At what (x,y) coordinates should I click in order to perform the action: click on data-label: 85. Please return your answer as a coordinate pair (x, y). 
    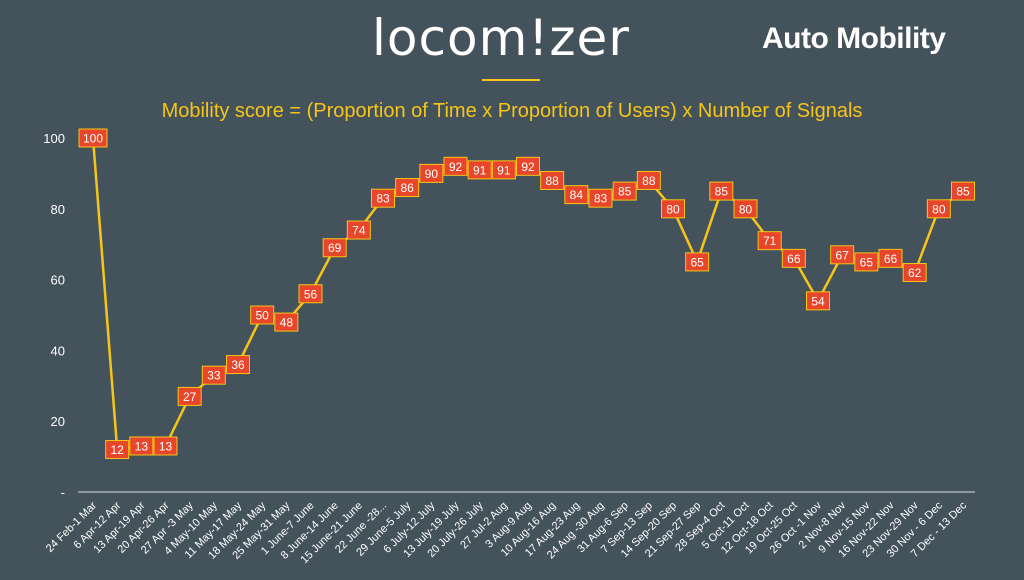
    Looking at the image, I should click on (963, 192).